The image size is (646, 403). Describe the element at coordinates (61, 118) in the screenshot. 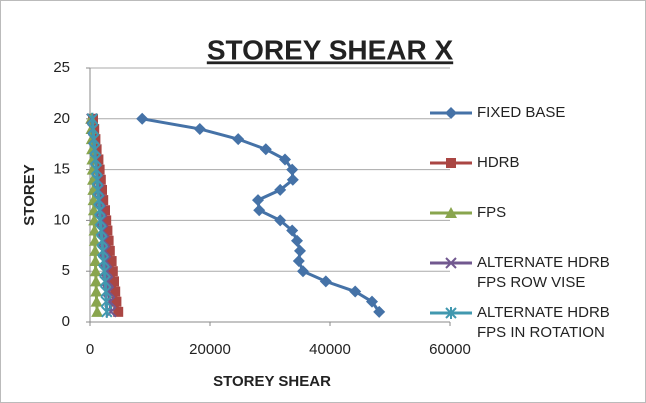

I see `y-tick-label: 20` at that location.